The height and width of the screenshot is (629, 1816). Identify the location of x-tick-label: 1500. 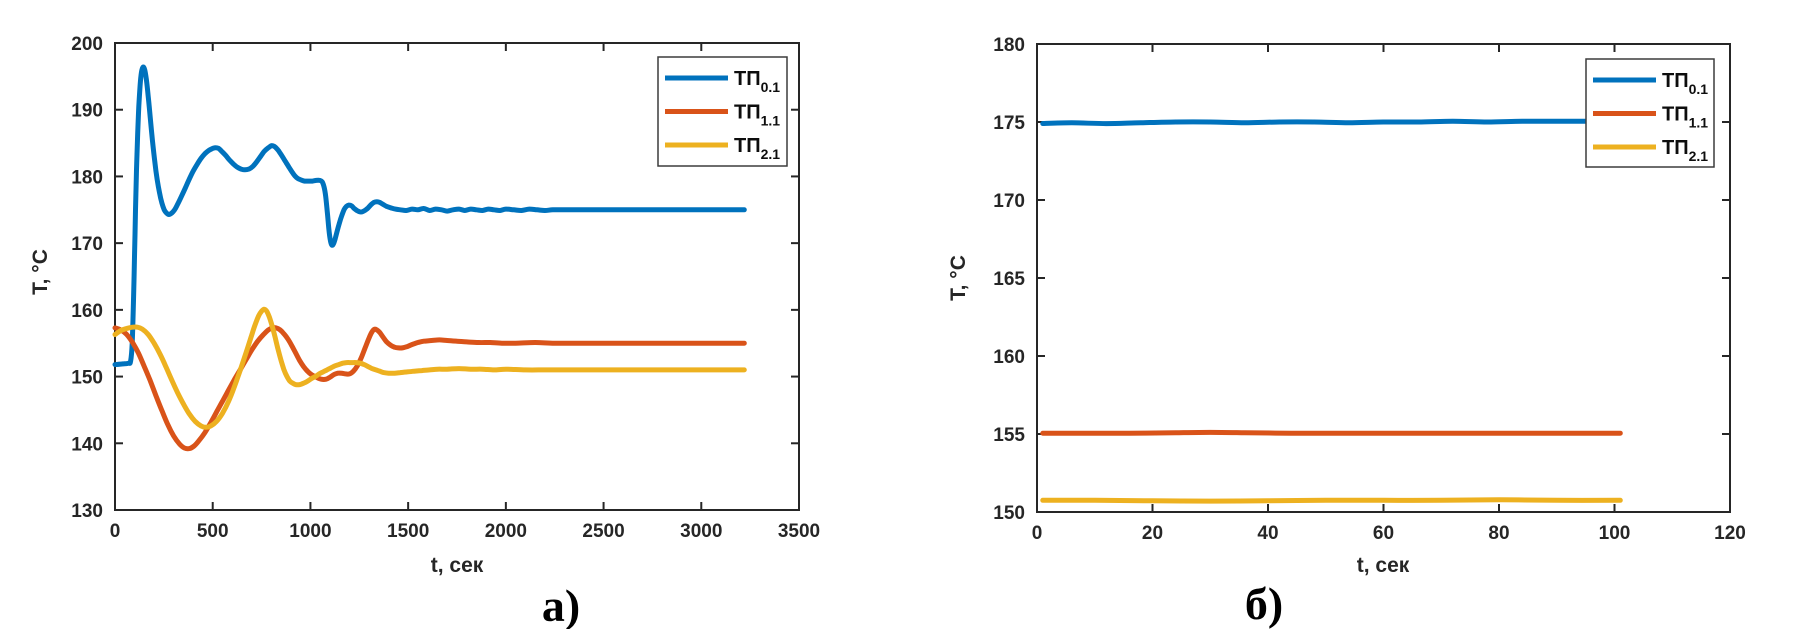
(408, 531).